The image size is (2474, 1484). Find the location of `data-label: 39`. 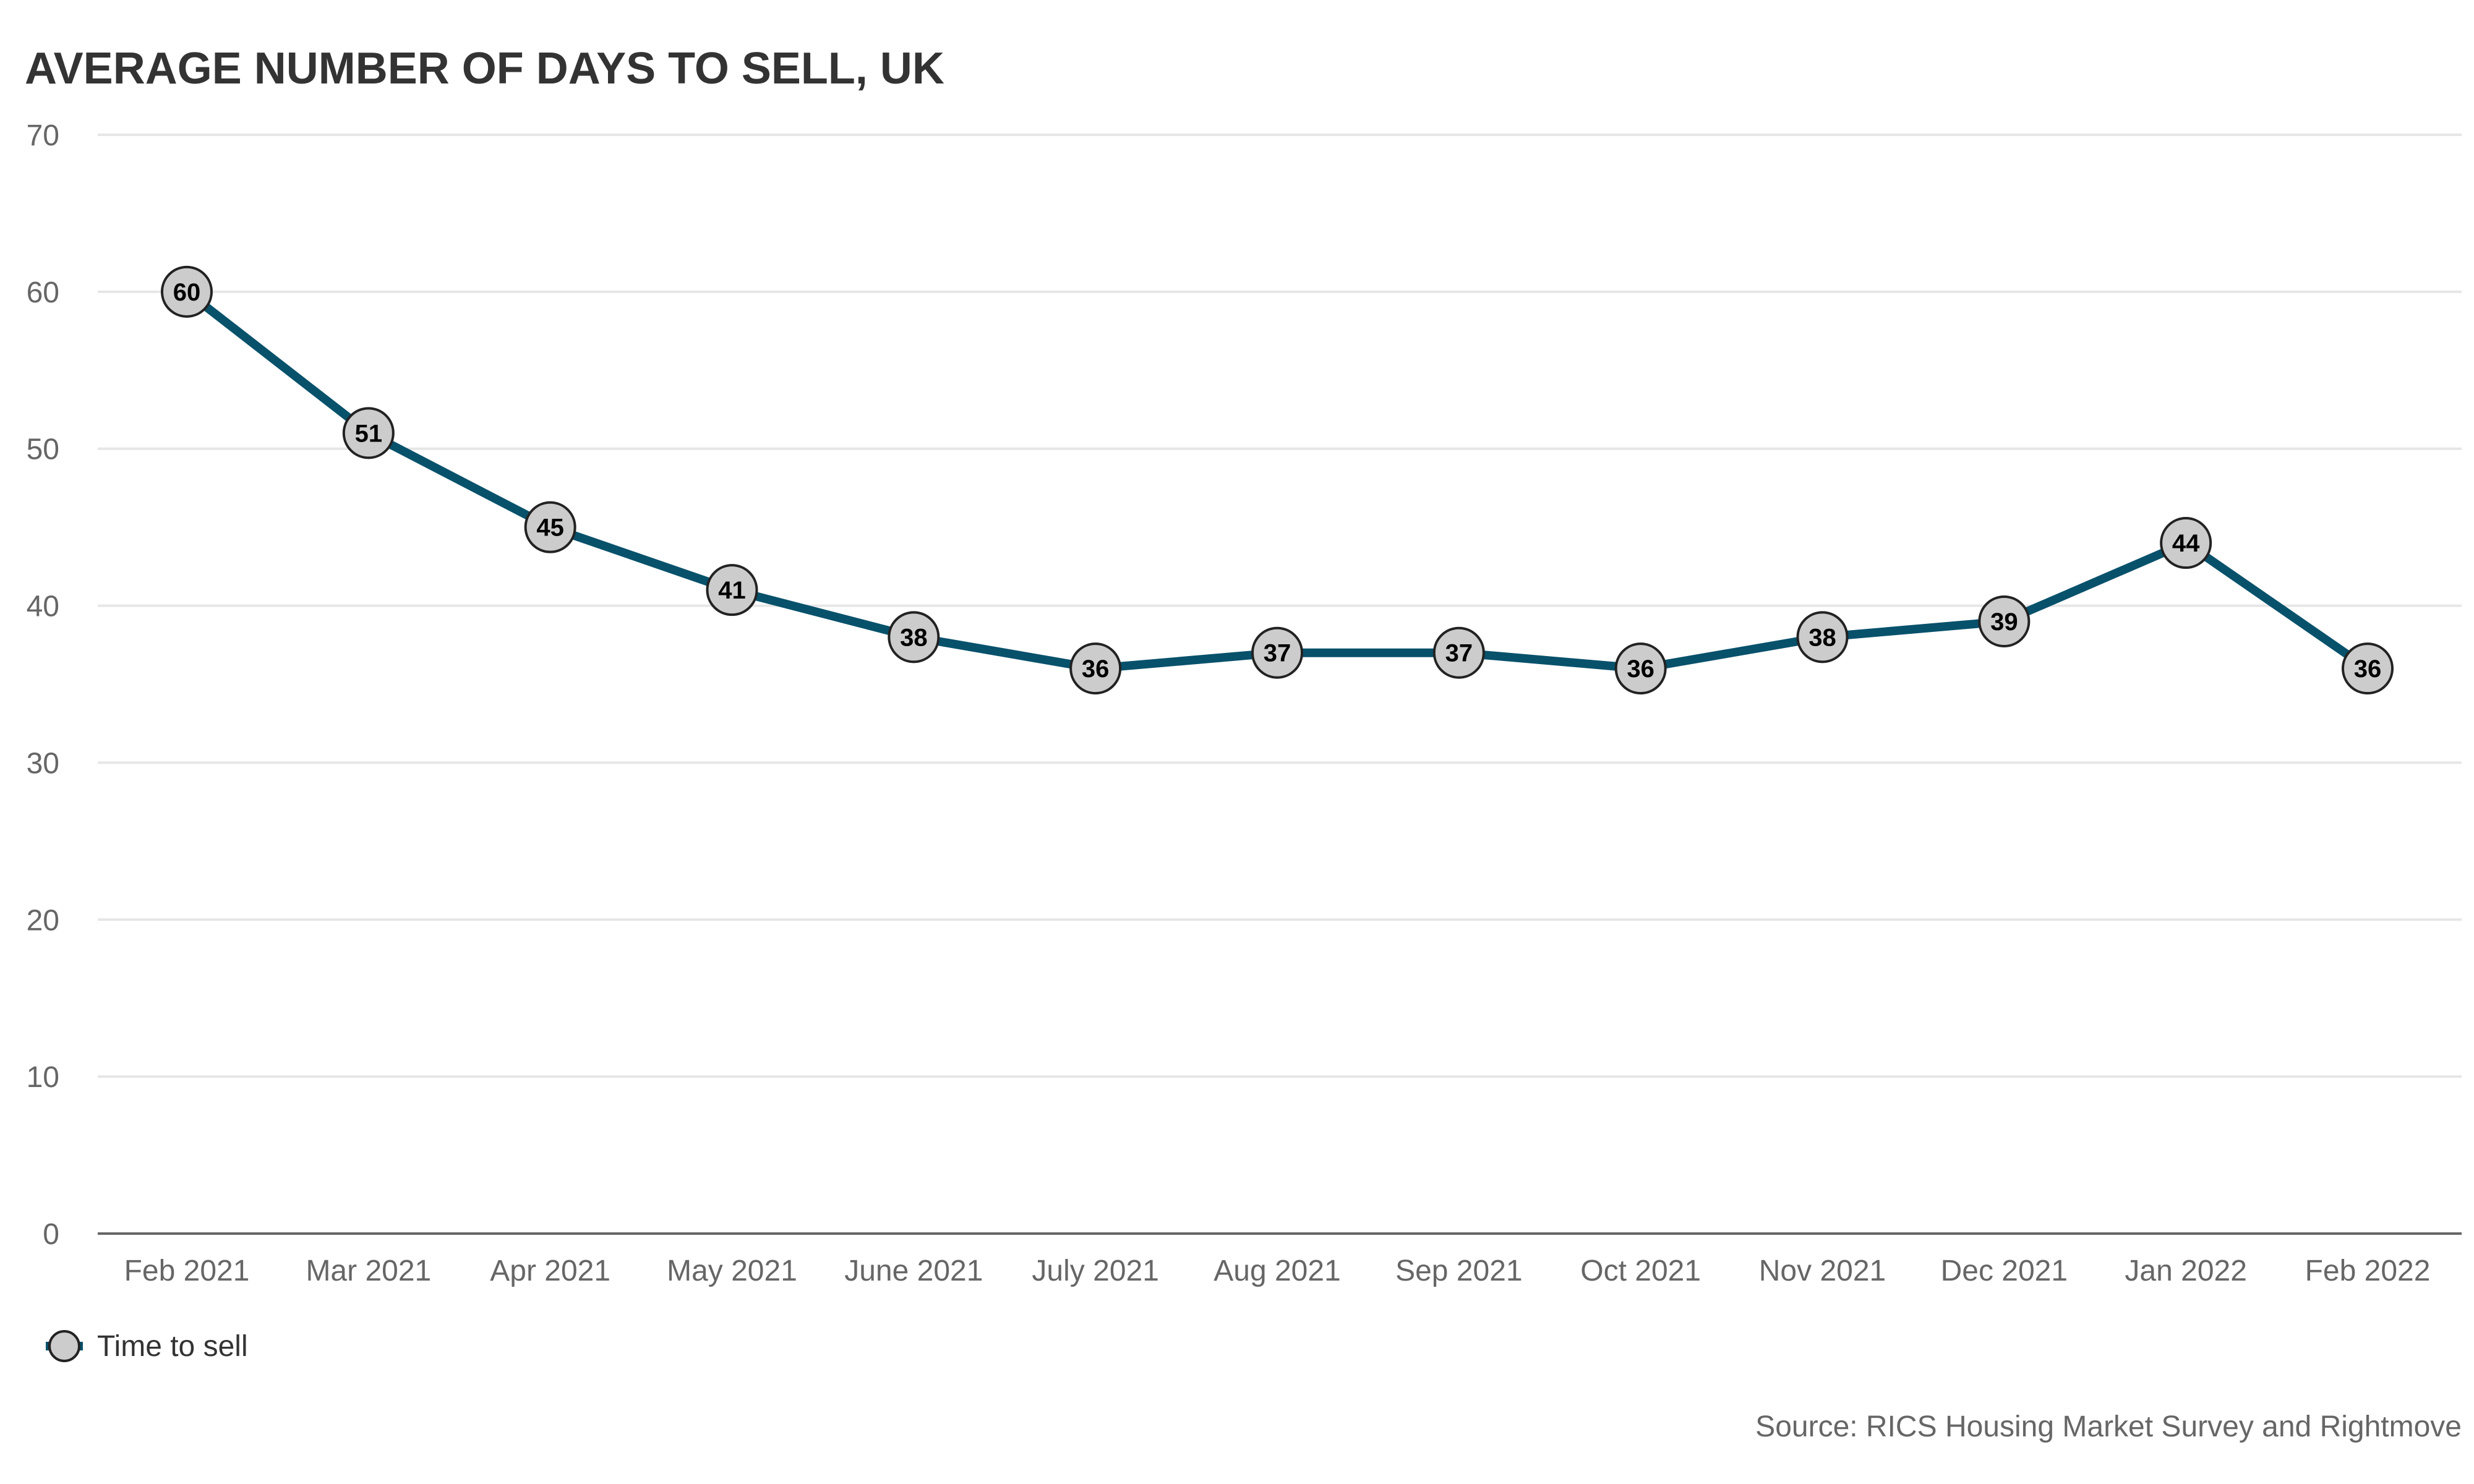

data-label: 39 is located at coordinates (2004, 622).